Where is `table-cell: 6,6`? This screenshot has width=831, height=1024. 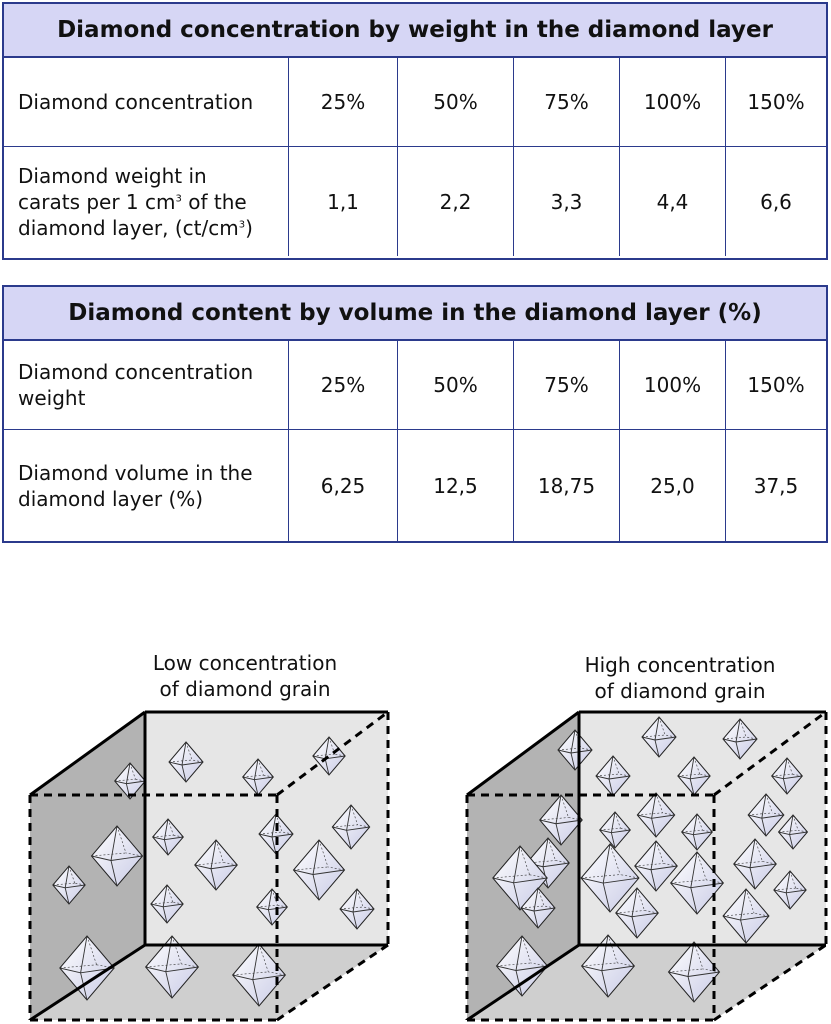 table-cell: 6,6 is located at coordinates (776, 201).